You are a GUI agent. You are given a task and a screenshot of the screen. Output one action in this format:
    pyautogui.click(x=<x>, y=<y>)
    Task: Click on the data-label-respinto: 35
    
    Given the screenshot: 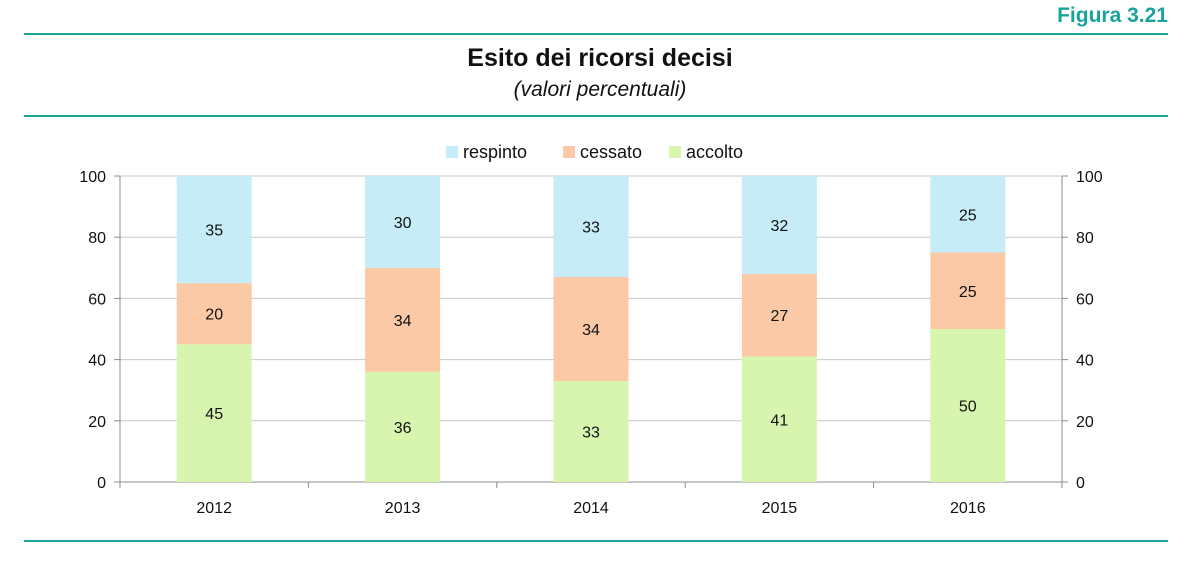 What is the action you would take?
    pyautogui.click(x=214, y=231)
    